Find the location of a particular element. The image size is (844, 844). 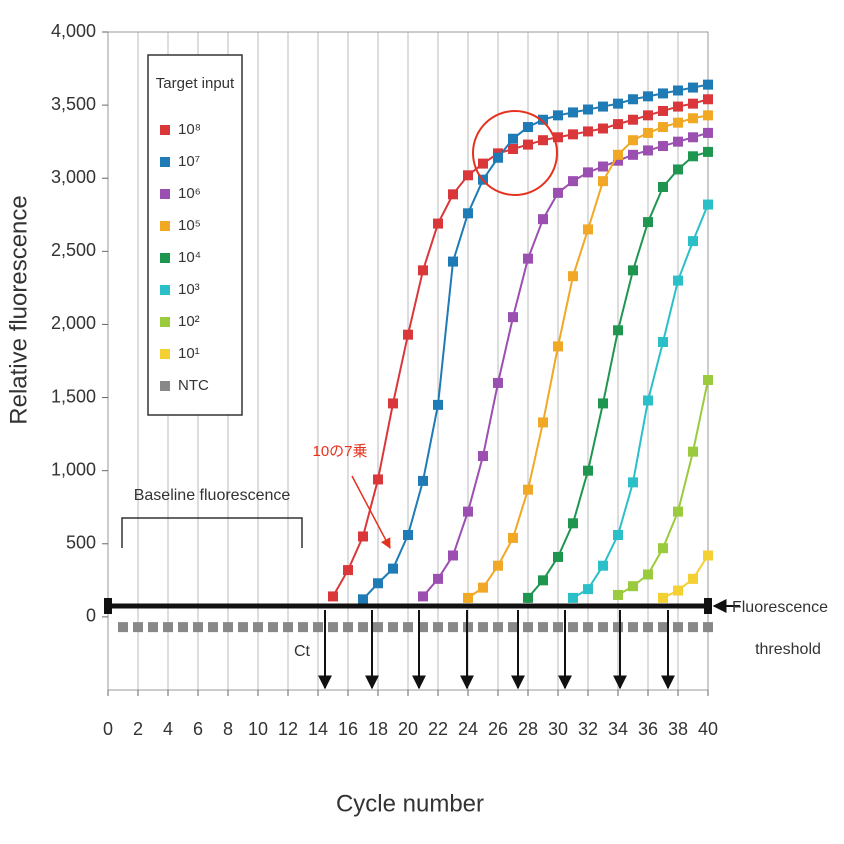

y-tick-label: 4,000 is located at coordinates (73, 31).